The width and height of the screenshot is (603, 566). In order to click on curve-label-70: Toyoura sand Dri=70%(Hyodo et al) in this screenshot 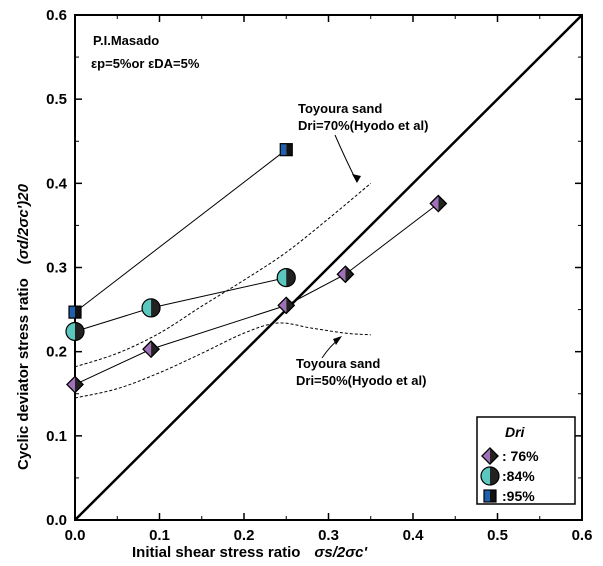, I will do `click(363, 142)`.